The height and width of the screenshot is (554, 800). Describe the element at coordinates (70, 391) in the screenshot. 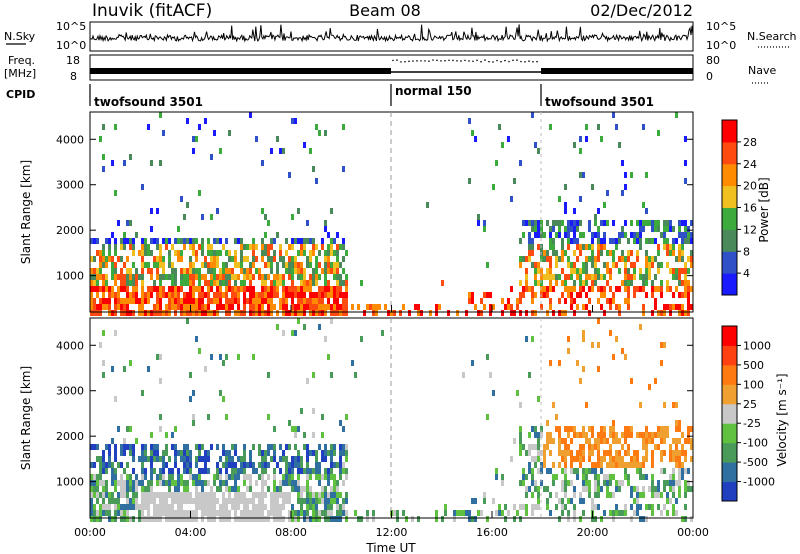

I see `ytick-label: 3000` at that location.